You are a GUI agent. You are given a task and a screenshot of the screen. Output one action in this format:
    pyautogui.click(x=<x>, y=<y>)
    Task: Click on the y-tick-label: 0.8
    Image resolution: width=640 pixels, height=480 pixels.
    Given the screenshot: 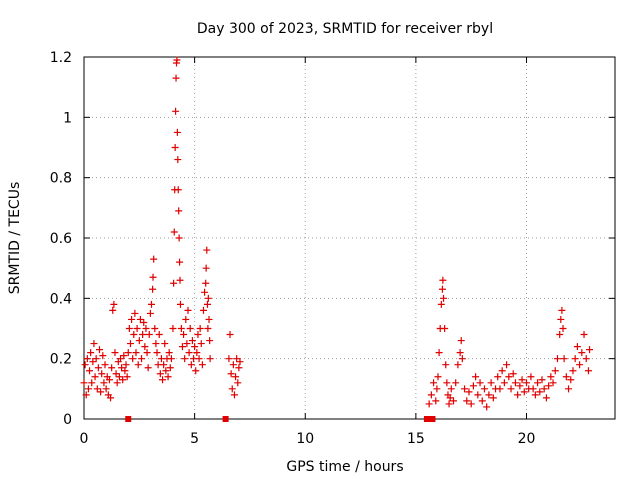 What is the action you would take?
    pyautogui.click(x=61, y=179)
    